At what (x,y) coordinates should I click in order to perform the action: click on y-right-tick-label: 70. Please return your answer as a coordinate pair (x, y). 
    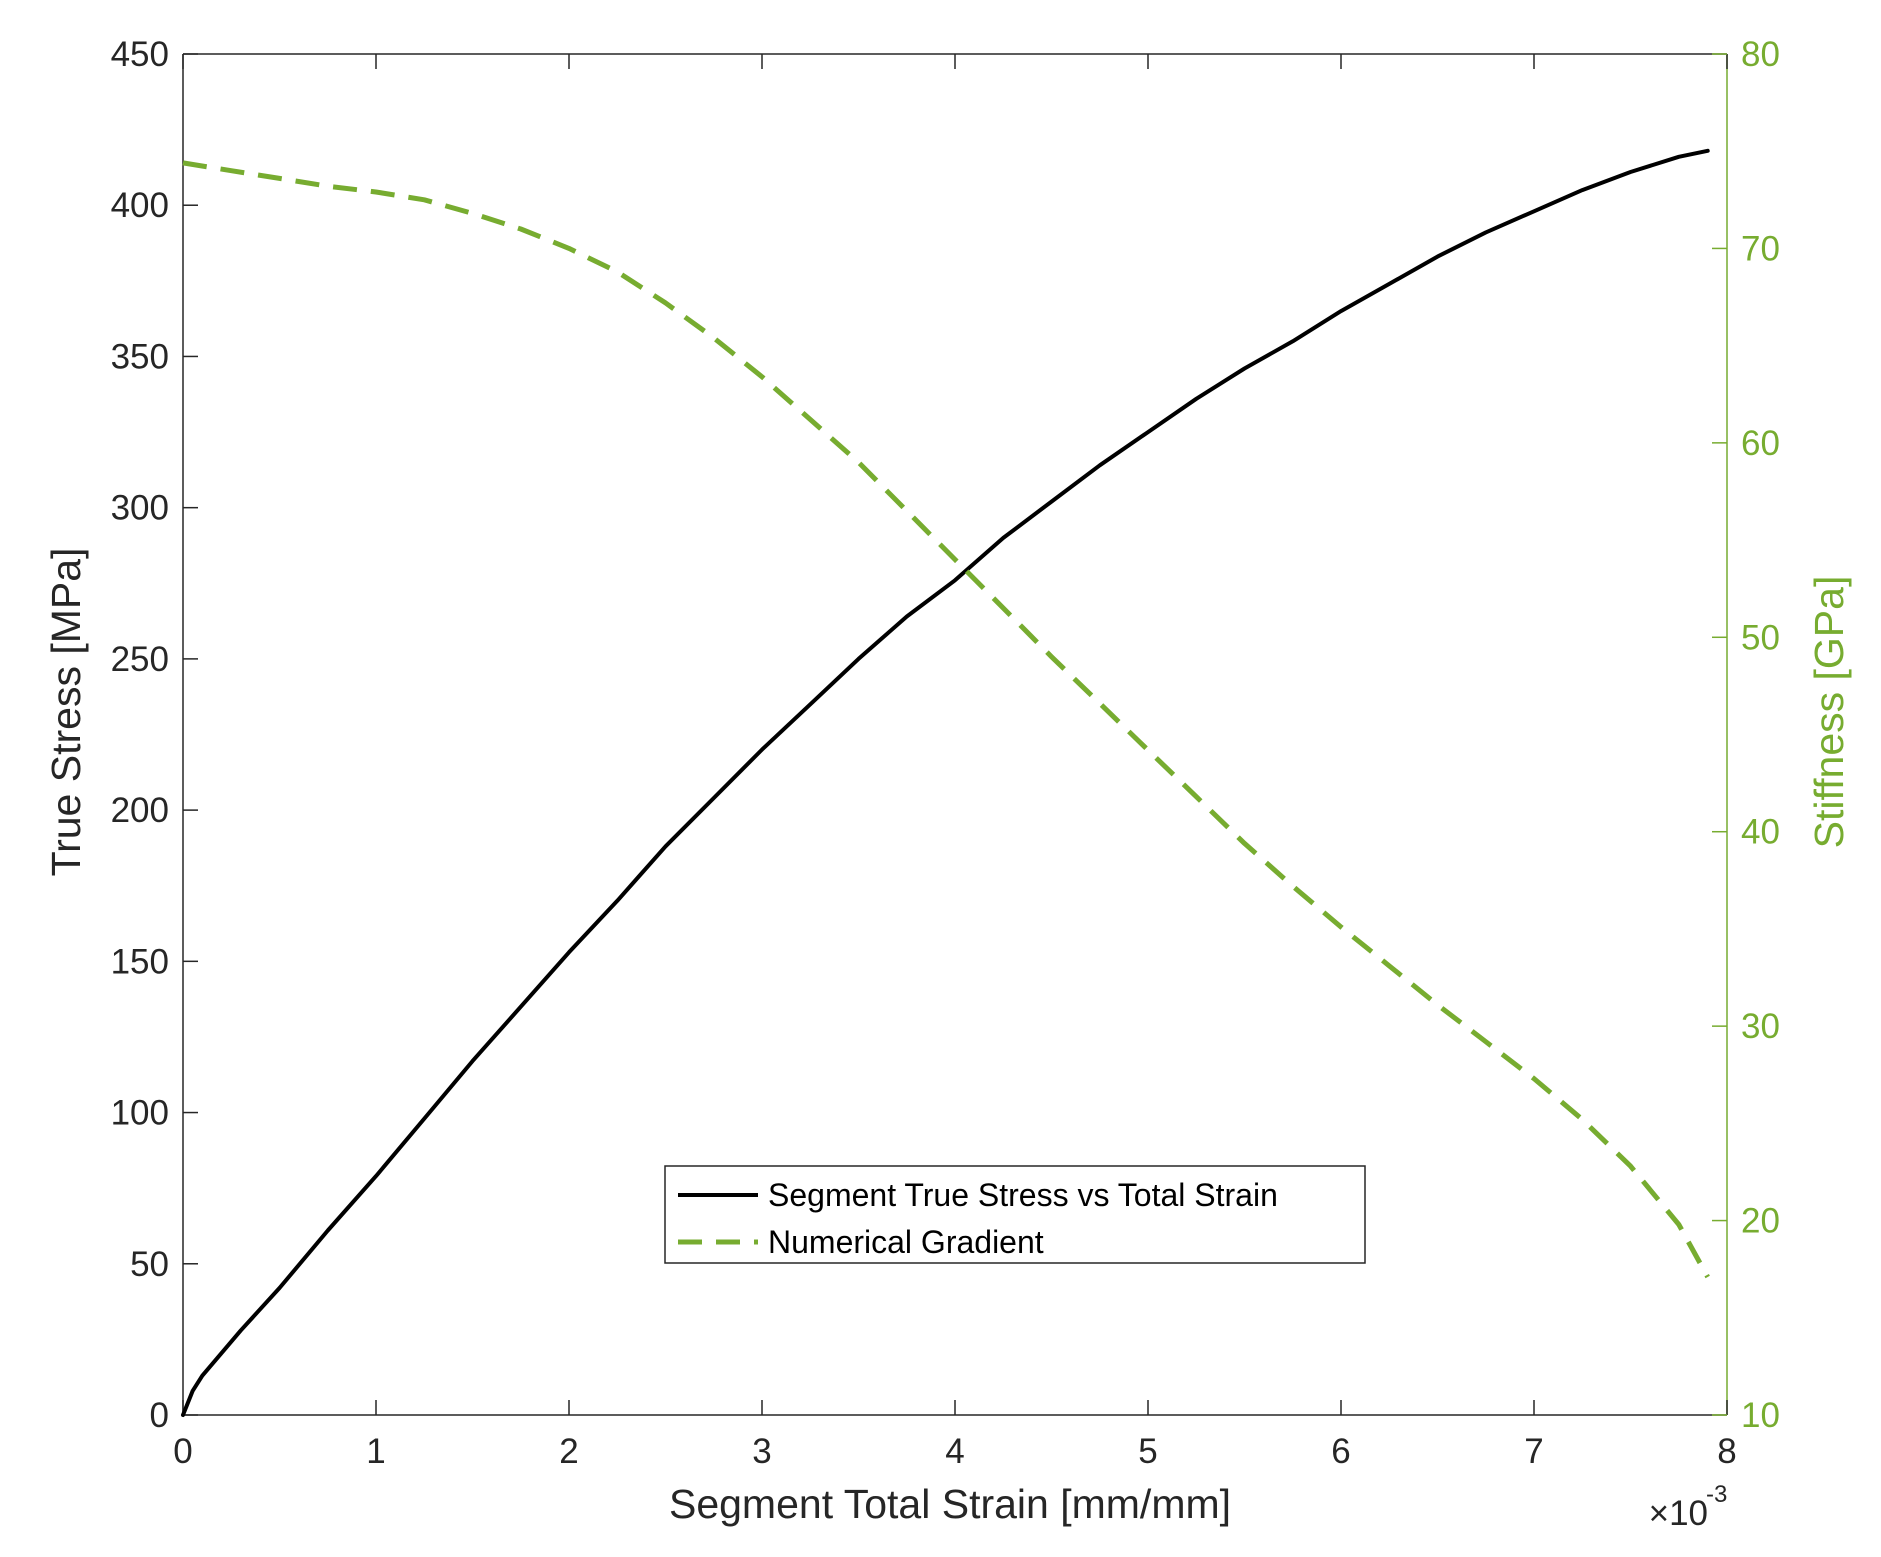
    Looking at the image, I should click on (1760, 248).